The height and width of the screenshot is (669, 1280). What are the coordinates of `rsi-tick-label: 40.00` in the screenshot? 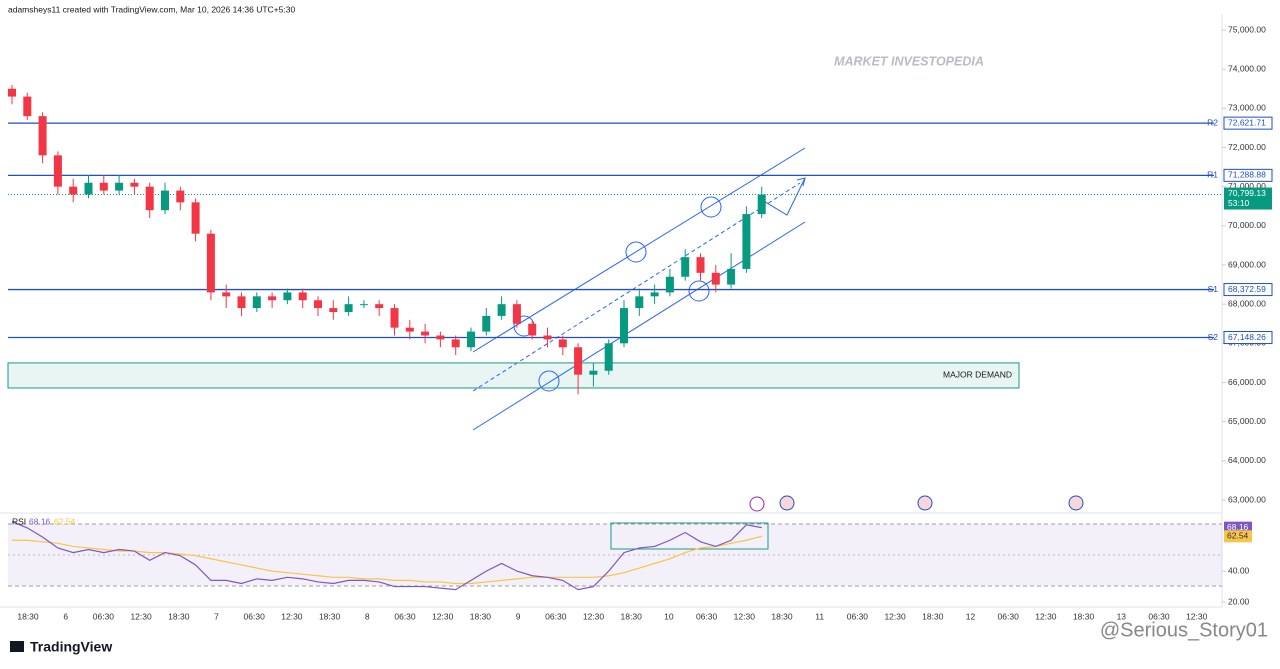 It's located at (1239, 570).